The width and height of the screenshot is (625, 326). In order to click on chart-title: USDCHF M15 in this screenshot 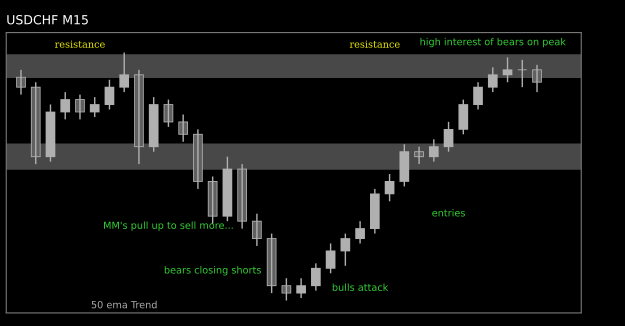, I will do `click(47, 19)`.